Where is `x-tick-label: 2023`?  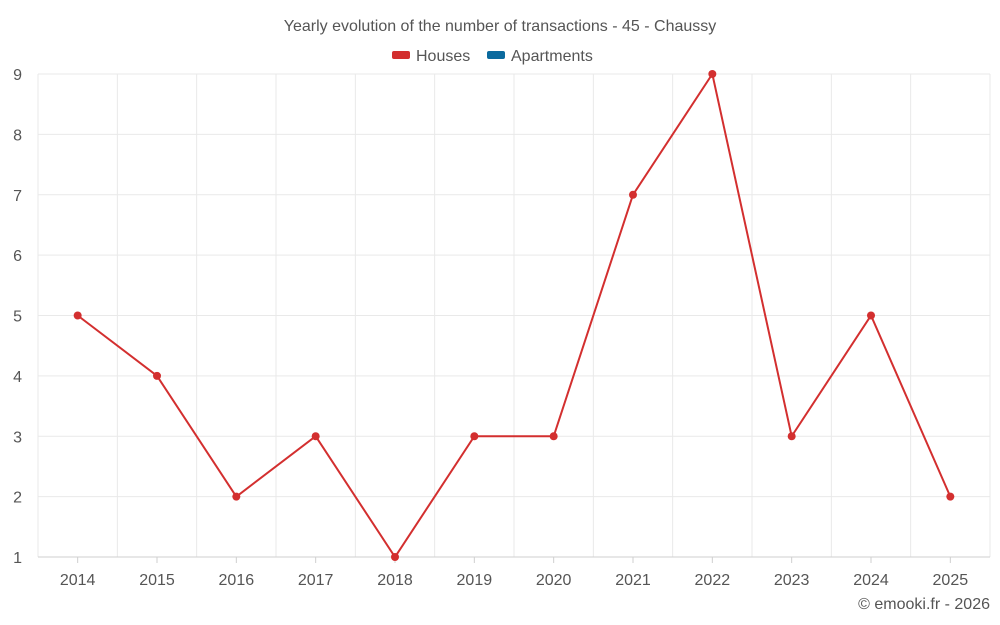 x-tick-label: 2023 is located at coordinates (792, 580).